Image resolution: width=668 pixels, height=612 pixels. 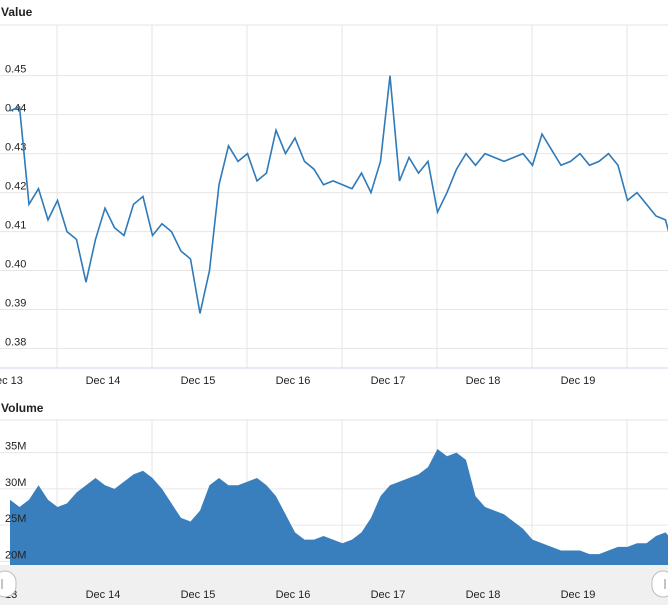 What do you see at coordinates (659, 584) in the screenshot?
I see `navigator-right-handle` at bounding box center [659, 584].